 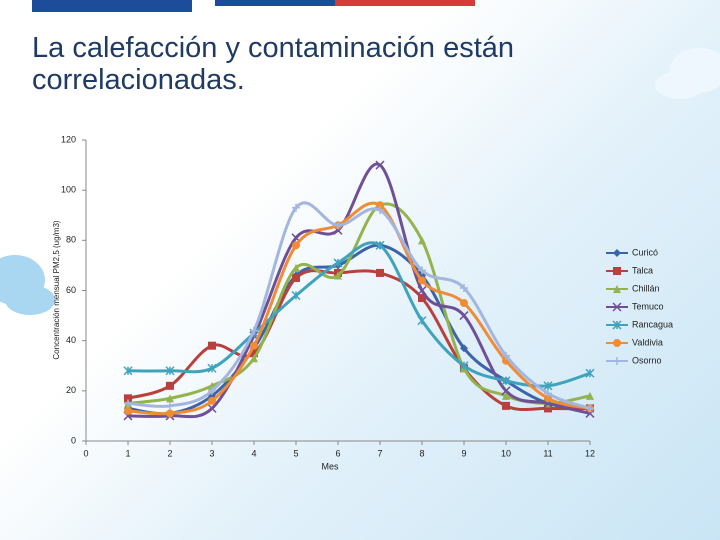 I want to click on x-tick-label: 0, so click(x=85, y=453).